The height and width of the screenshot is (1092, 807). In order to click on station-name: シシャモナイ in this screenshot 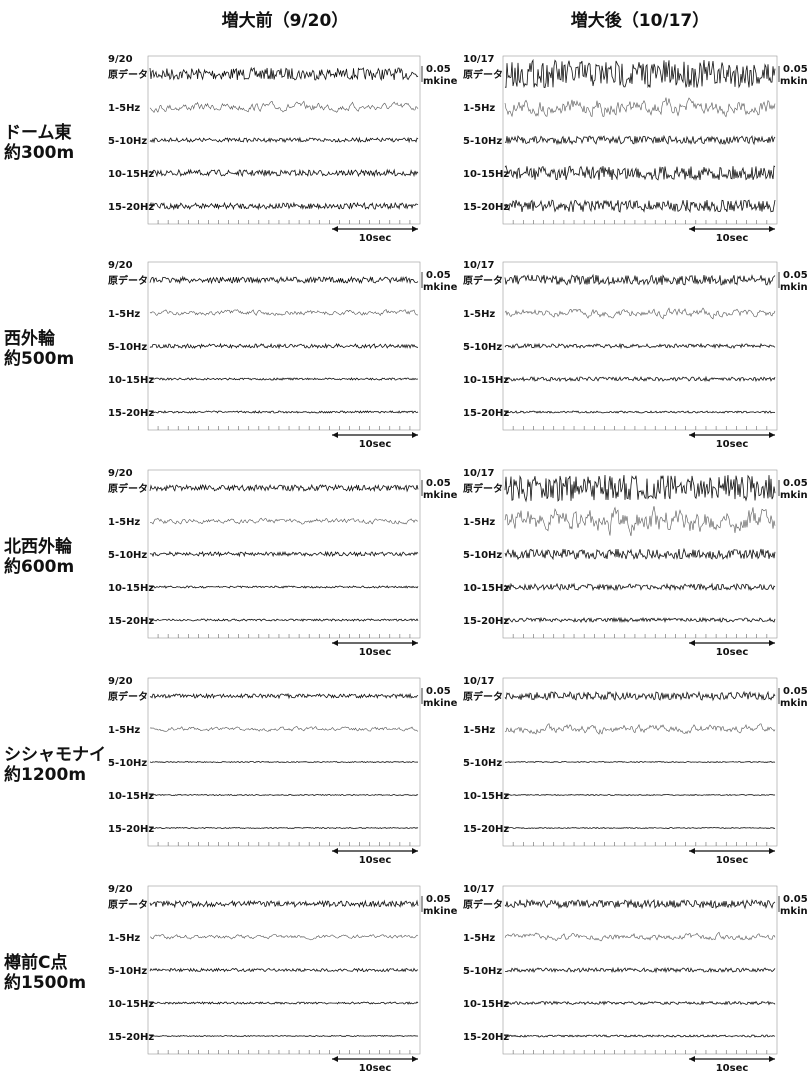, I will do `click(55, 755)`.